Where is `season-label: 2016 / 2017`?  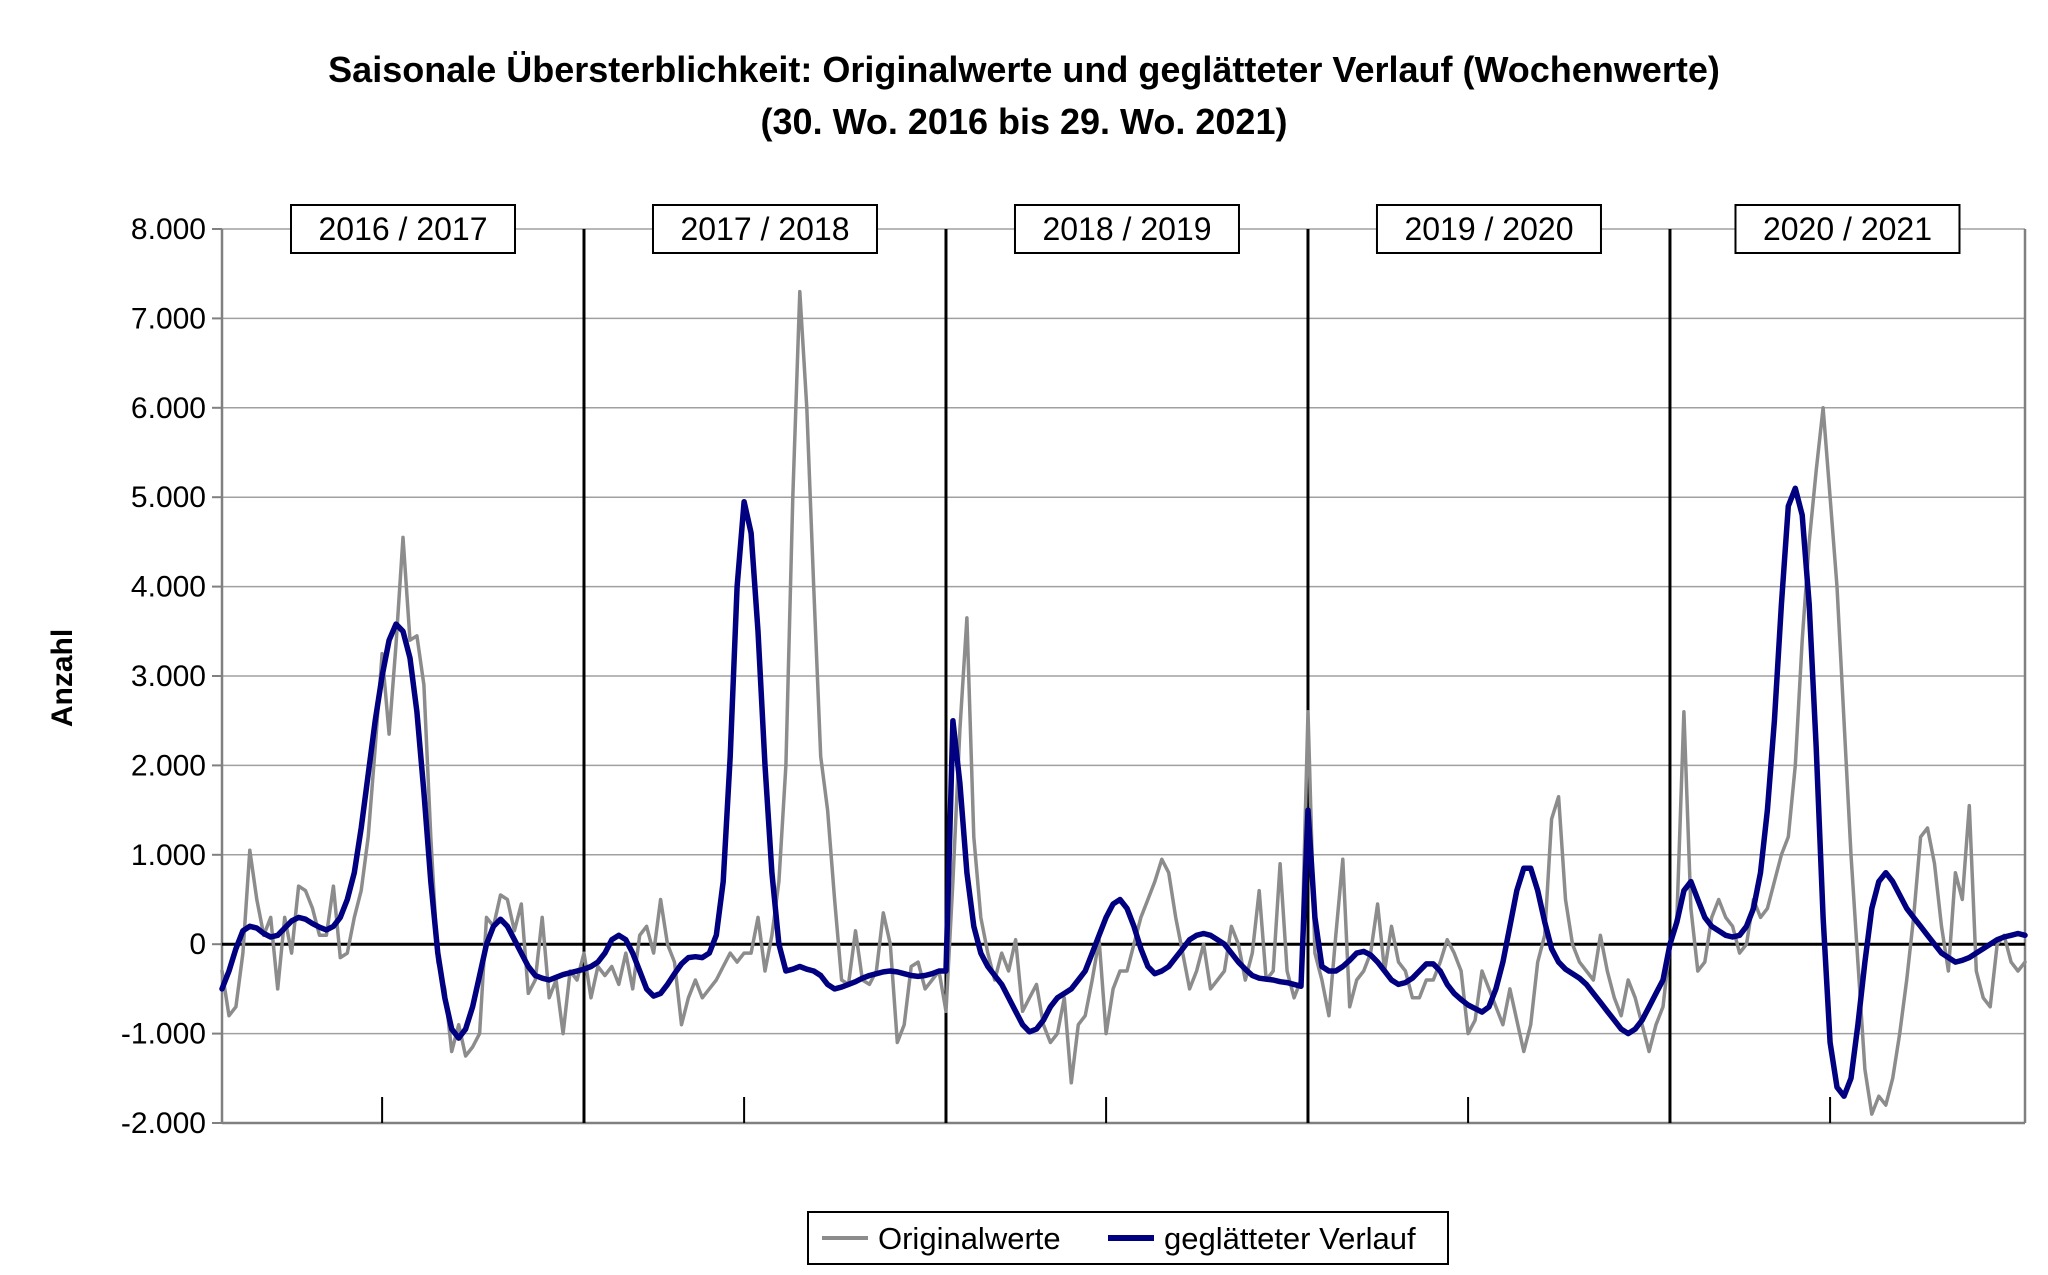
season-label: 2016 / 2017 is located at coordinates (402, 229).